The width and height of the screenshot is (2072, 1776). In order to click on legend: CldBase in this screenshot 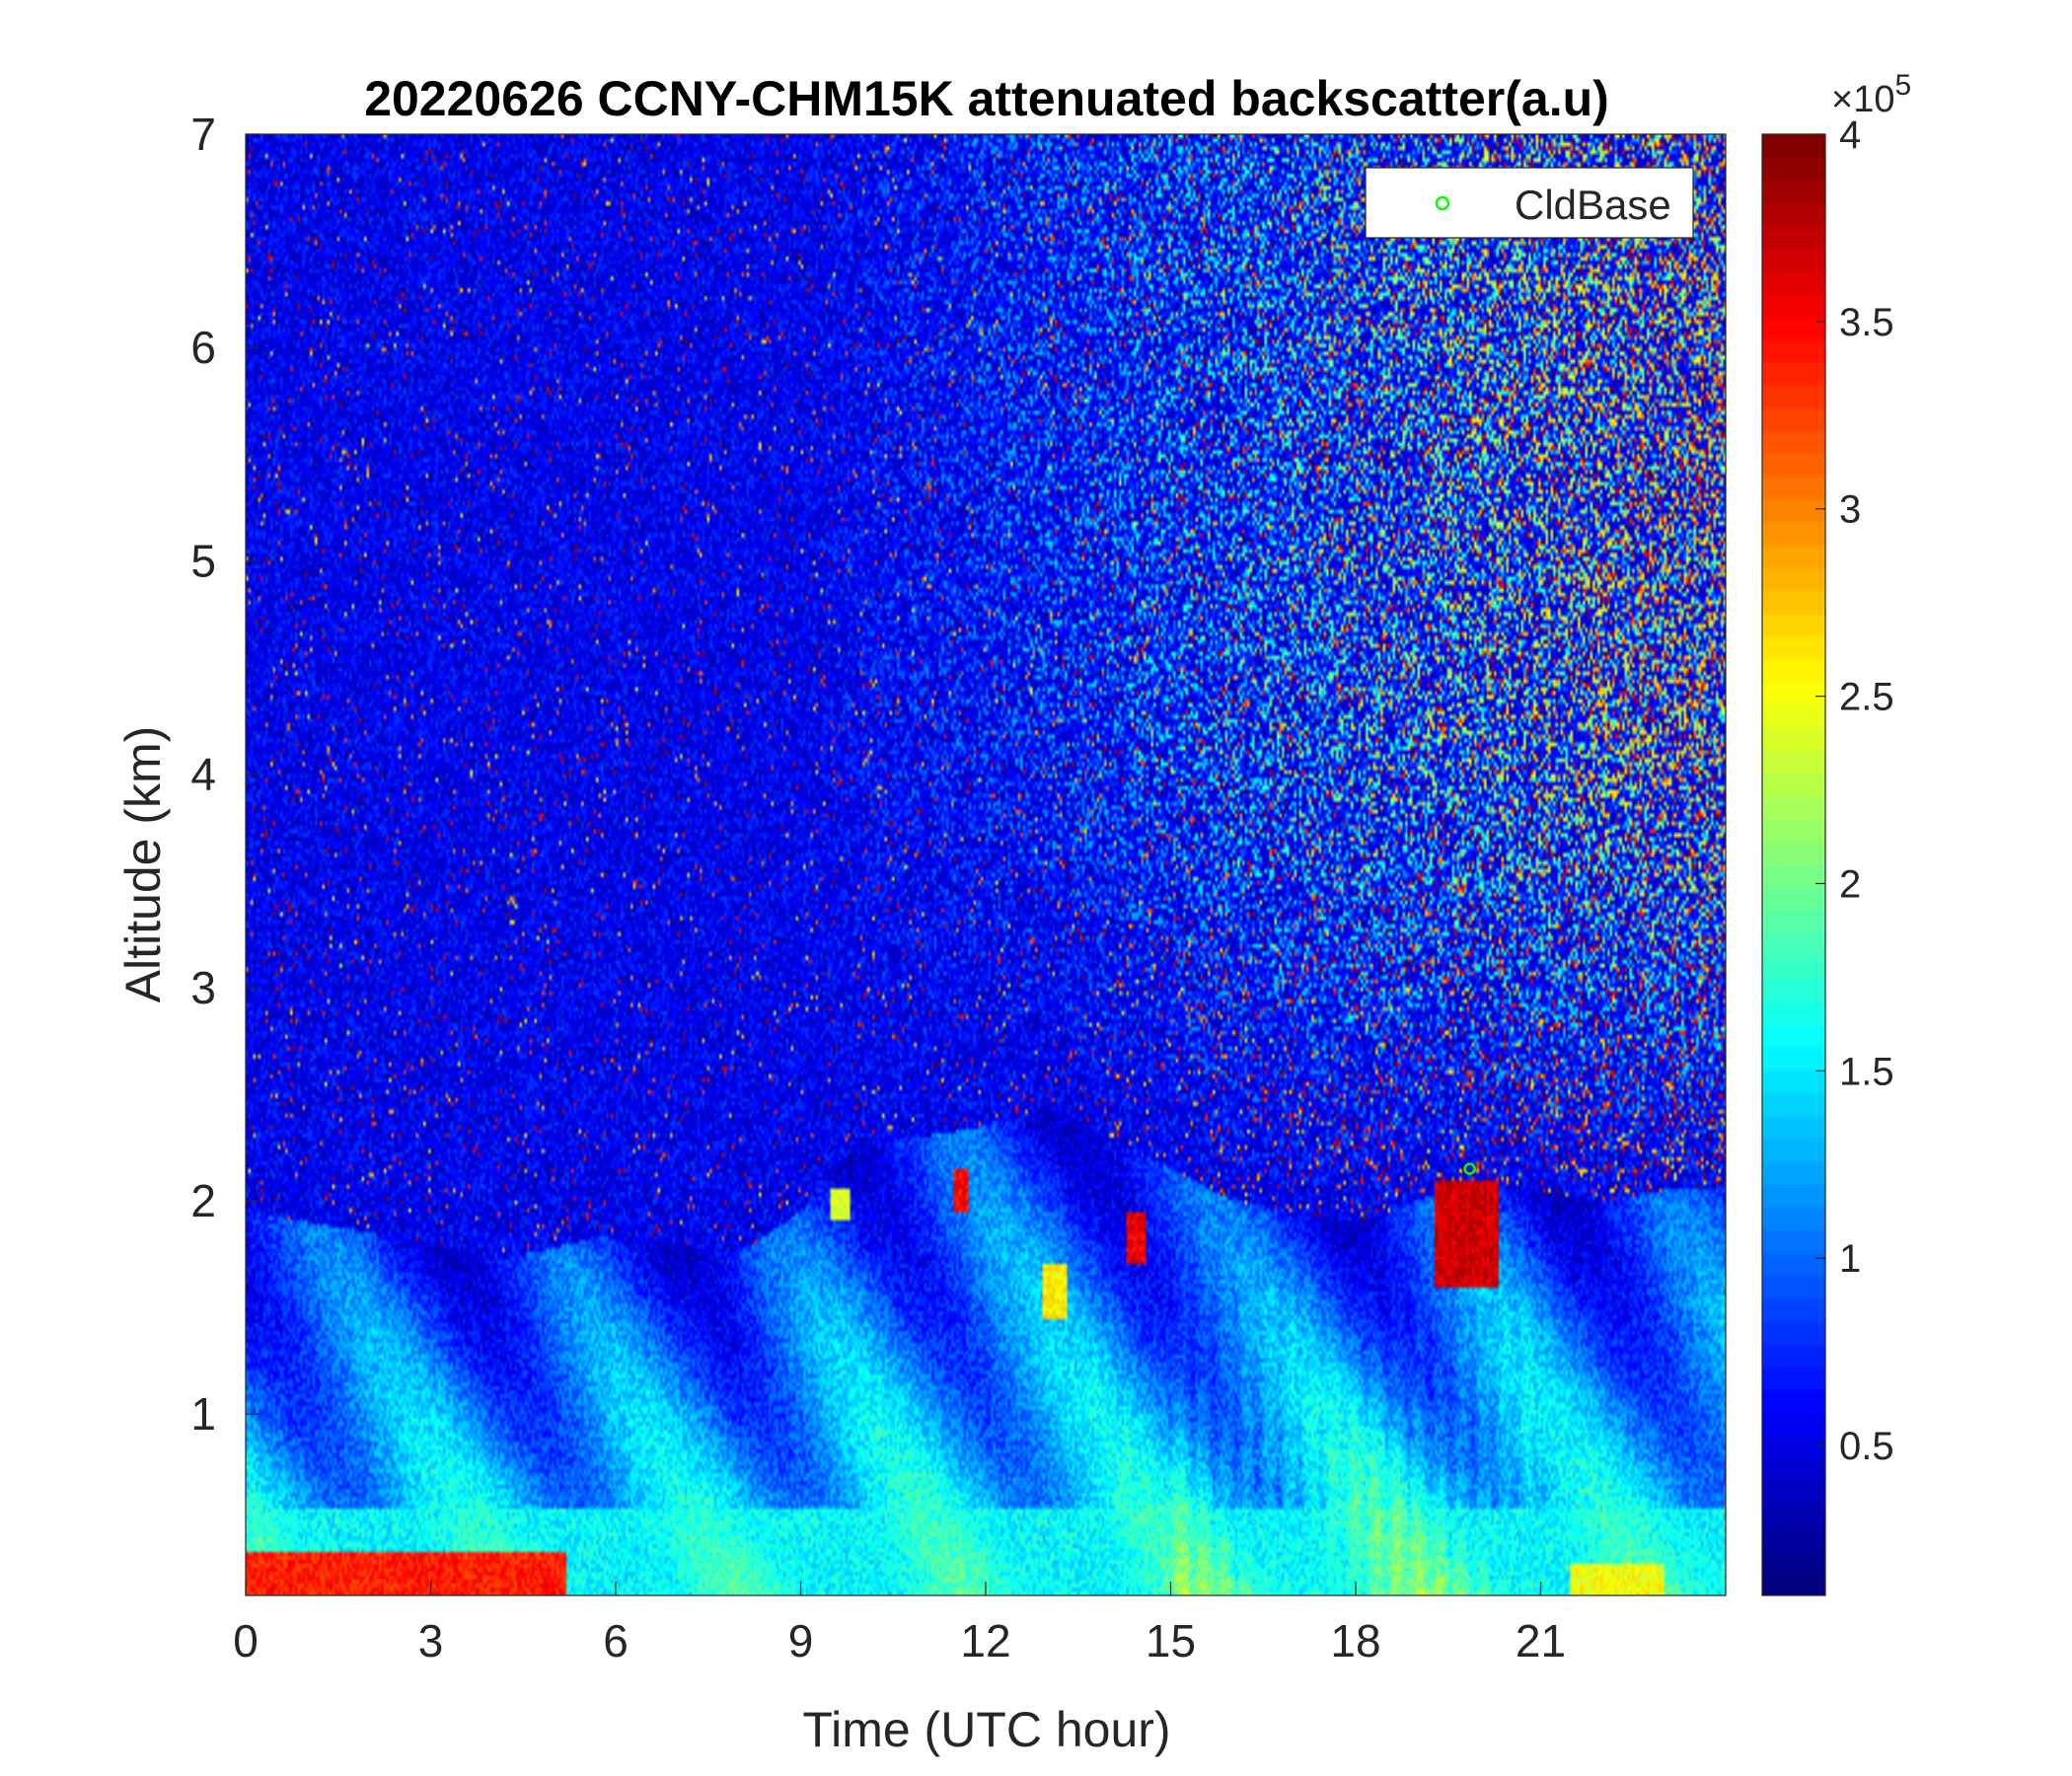, I will do `click(1529, 203)`.